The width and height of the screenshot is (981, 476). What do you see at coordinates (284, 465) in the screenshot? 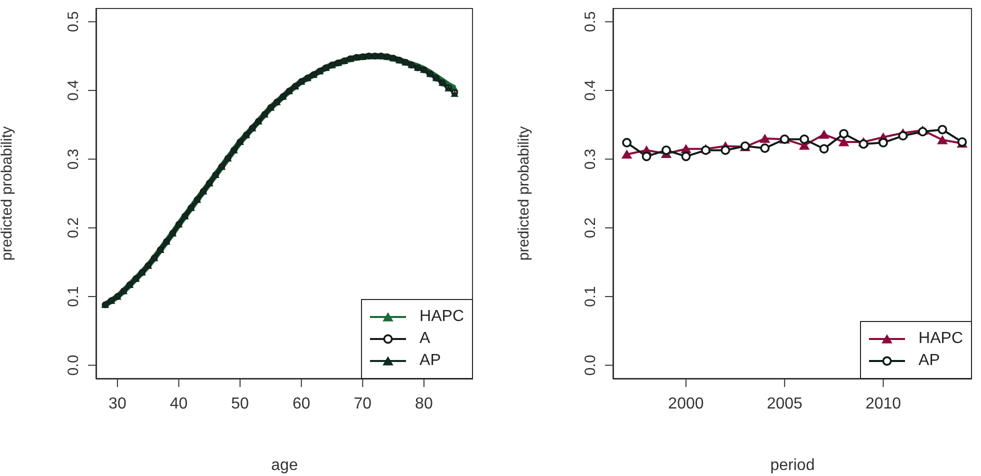
I see `x-axis-title: age` at bounding box center [284, 465].